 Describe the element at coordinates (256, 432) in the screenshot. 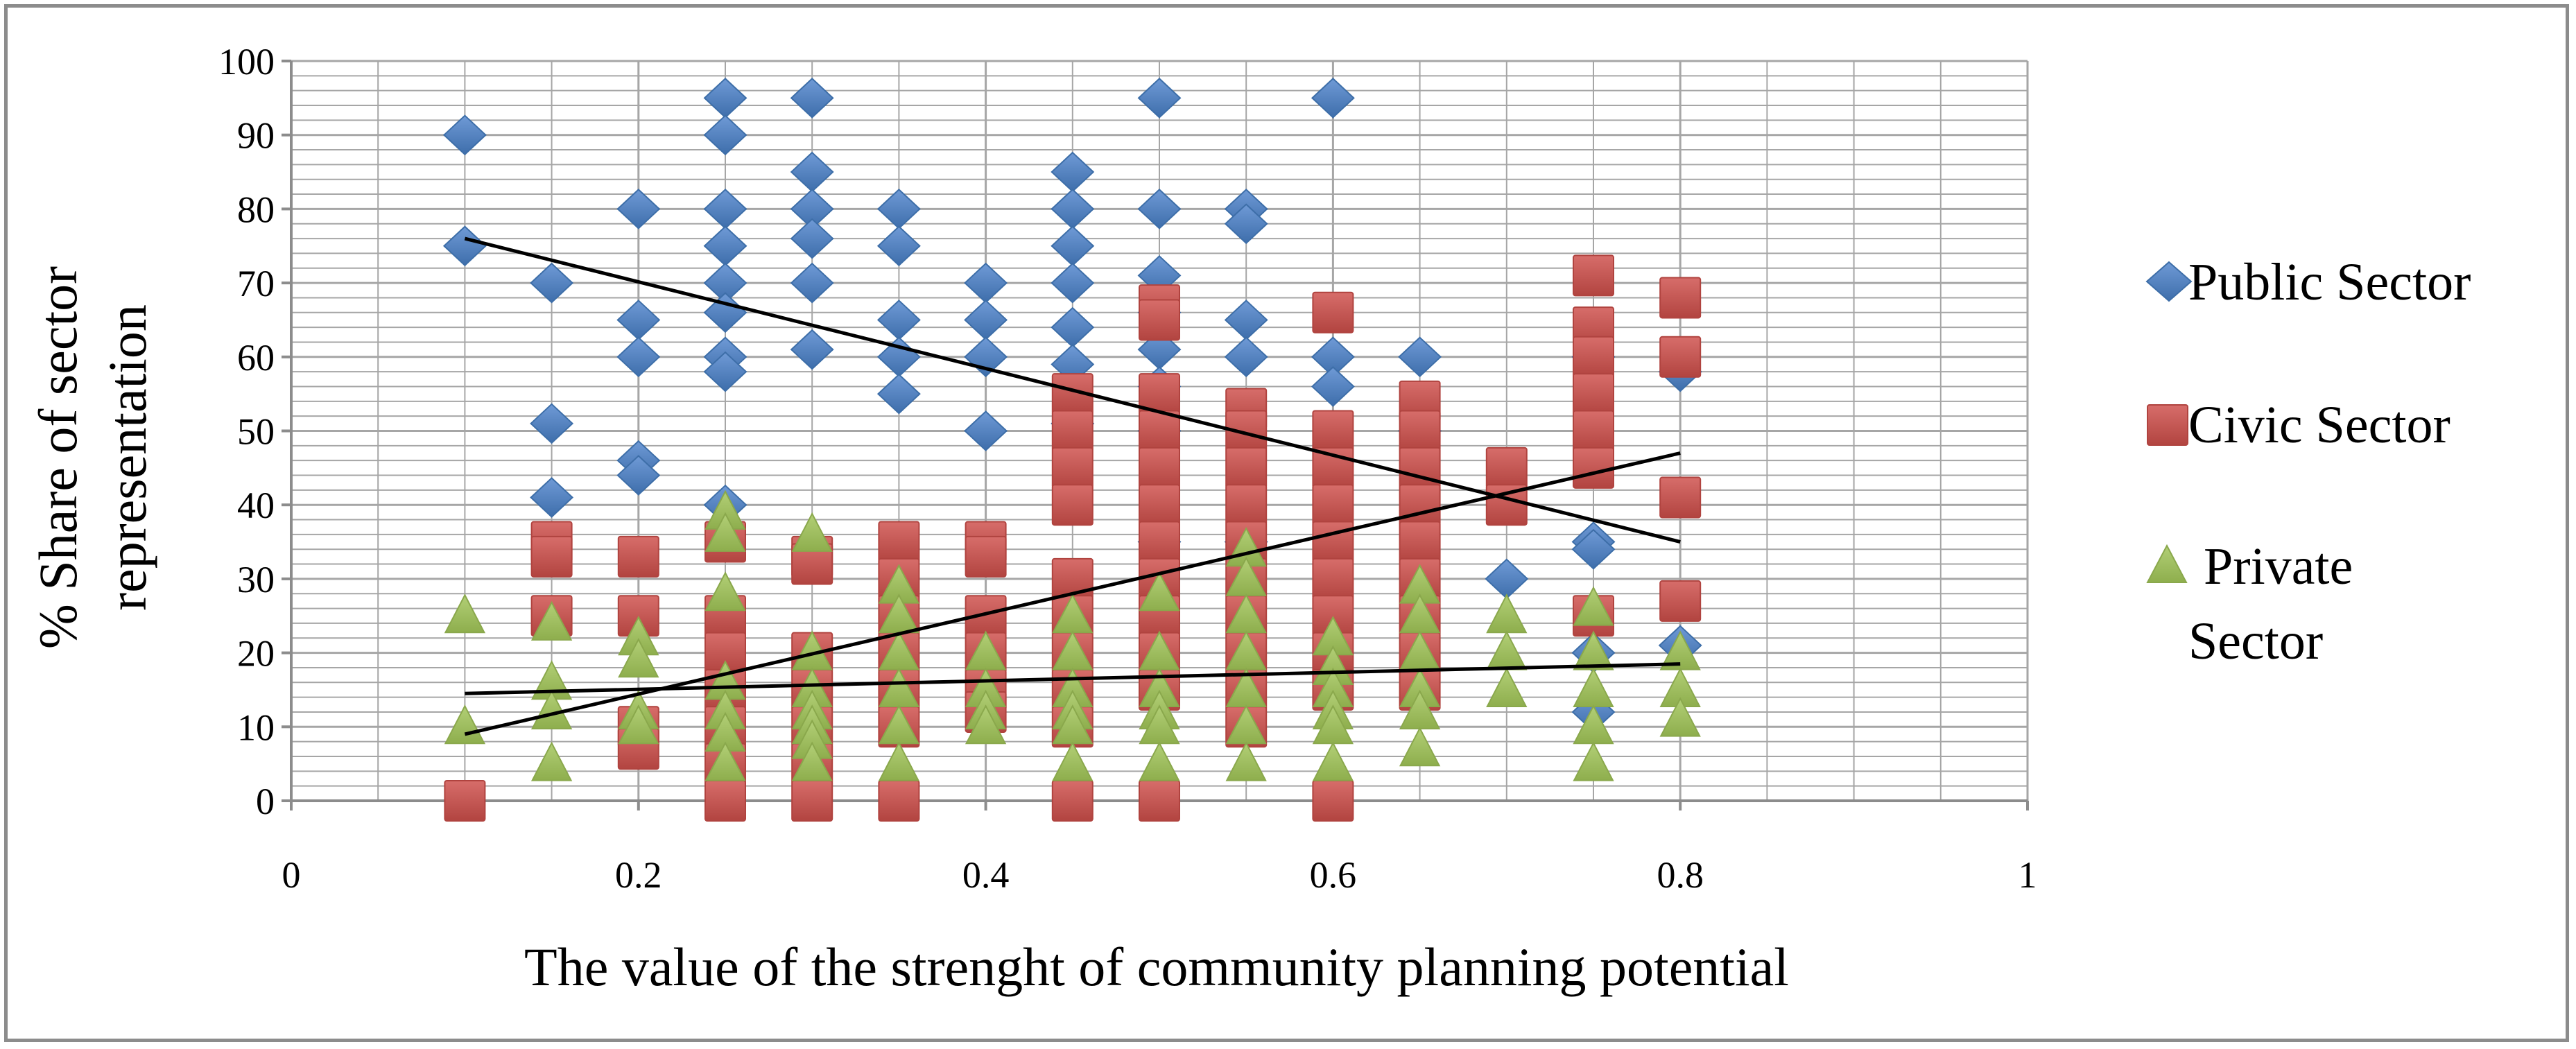

I see `y-tick-label: 50` at that location.